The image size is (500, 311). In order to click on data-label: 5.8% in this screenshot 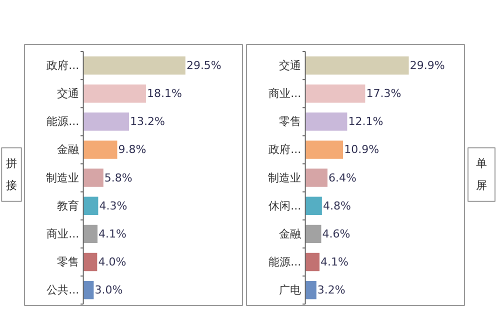, I will do `click(118, 177)`.